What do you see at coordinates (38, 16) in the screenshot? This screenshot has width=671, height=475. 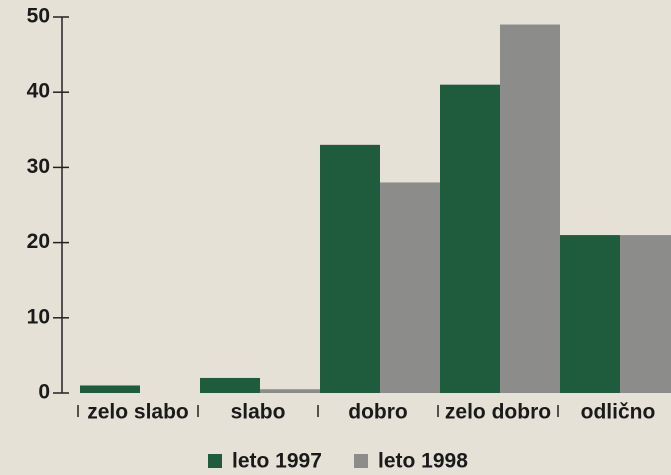 I see `y-tick-label: 50` at bounding box center [38, 16].